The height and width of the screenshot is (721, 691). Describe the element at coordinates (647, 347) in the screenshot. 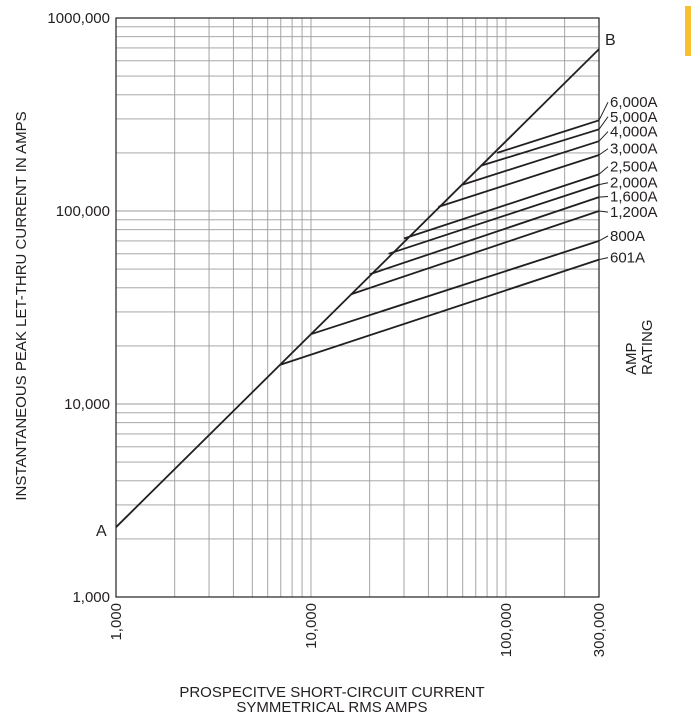

I see `amp-rating-label: RATING` at that location.